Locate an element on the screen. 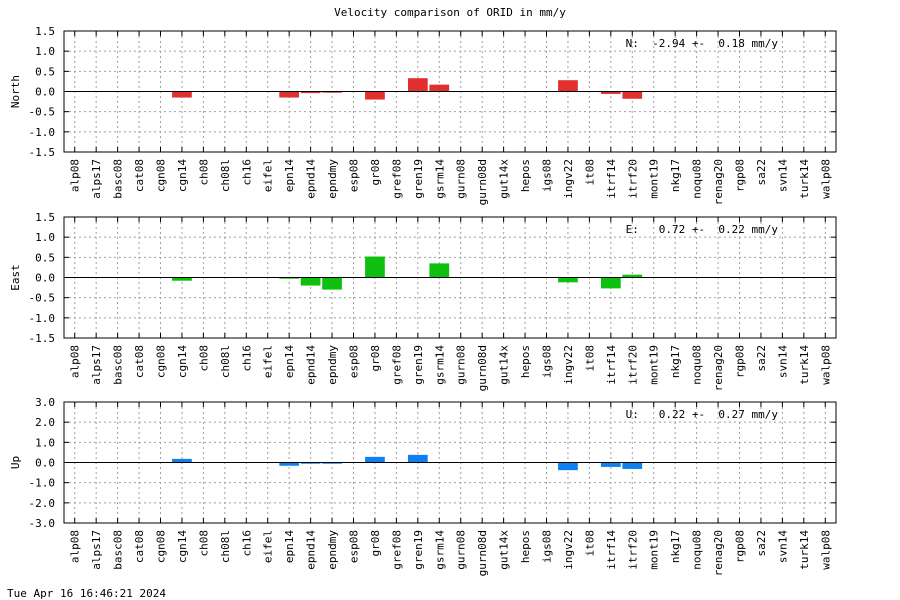 The height and width of the screenshot is (600, 900). up-category-label: cgn14 is located at coordinates (182, 546).